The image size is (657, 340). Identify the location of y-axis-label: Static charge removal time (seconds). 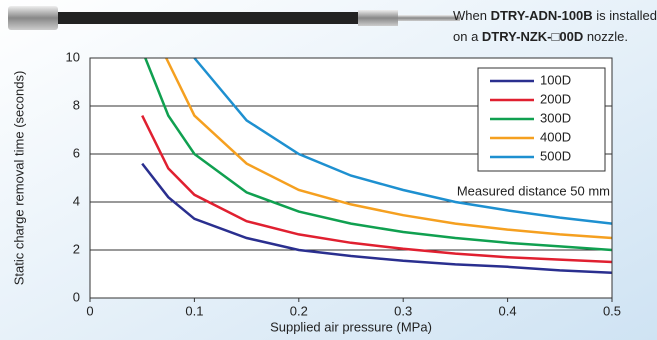
(18, 178).